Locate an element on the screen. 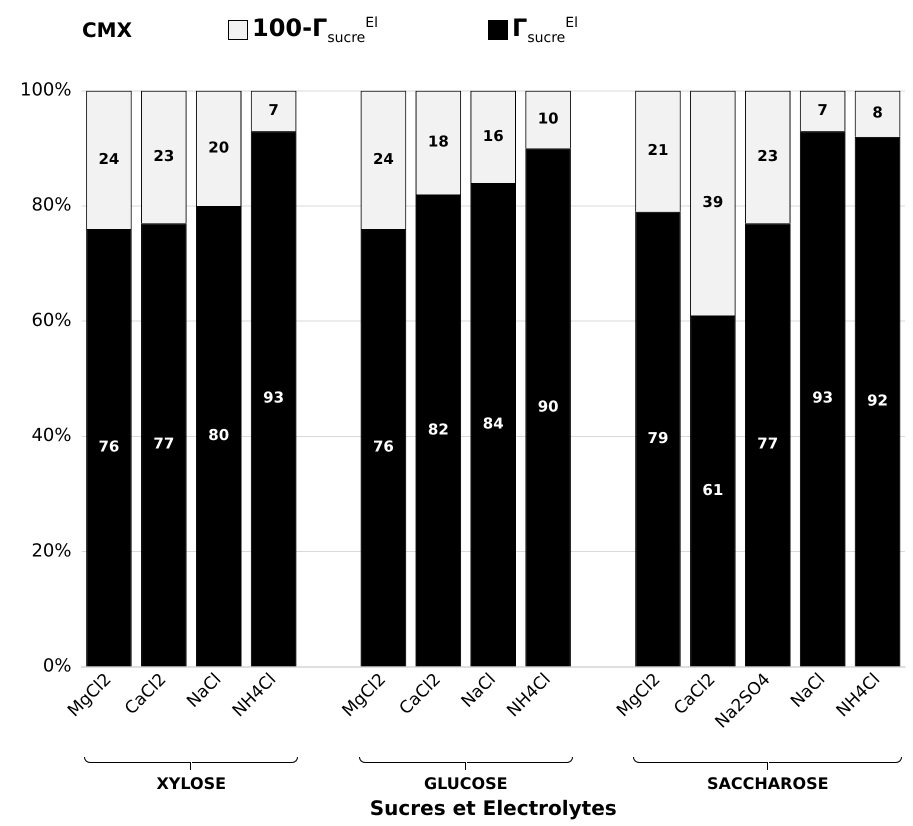 This screenshot has height=826, width=913. y-tick-label: 100% is located at coordinates (46, 89).